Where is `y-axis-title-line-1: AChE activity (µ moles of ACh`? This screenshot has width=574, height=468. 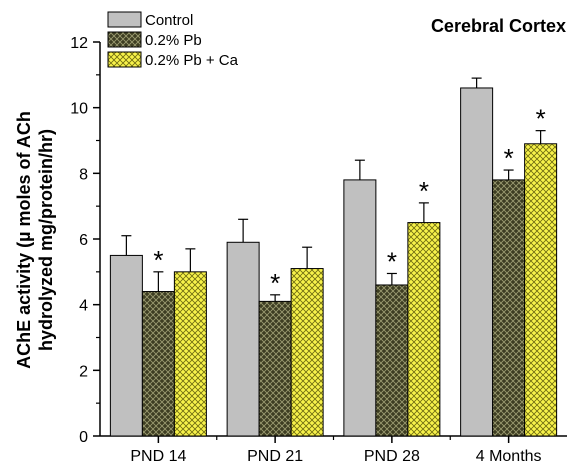 y-axis-title-line-1: AChE activity (µ moles of ACh is located at coordinates (24, 240).